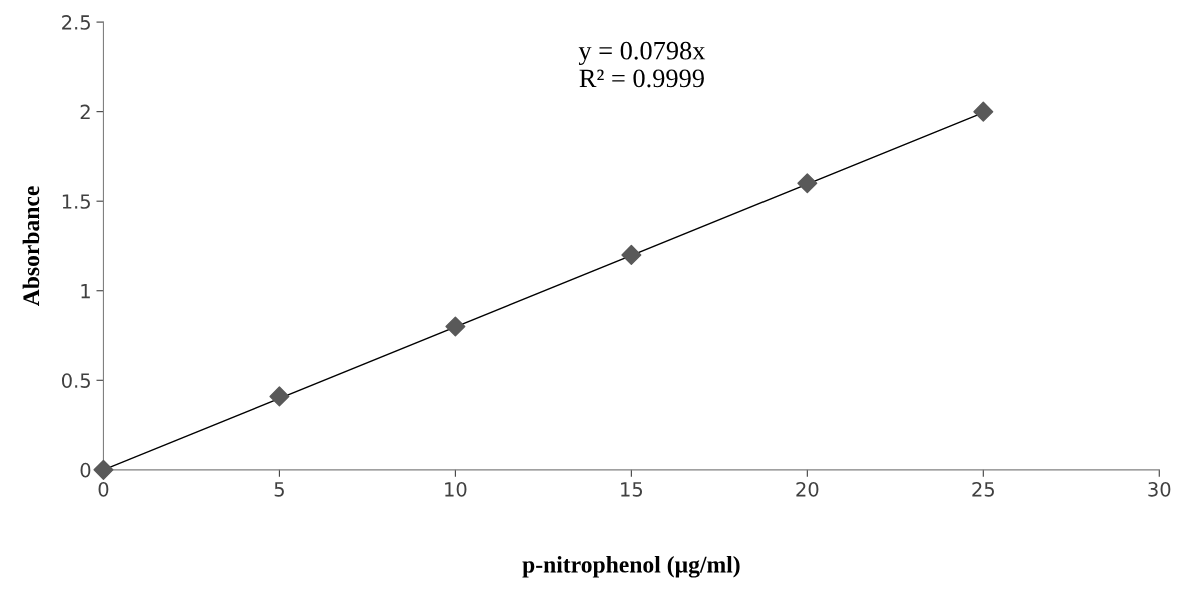  I want to click on y-axis-title: Absorbance, so click(31, 246).